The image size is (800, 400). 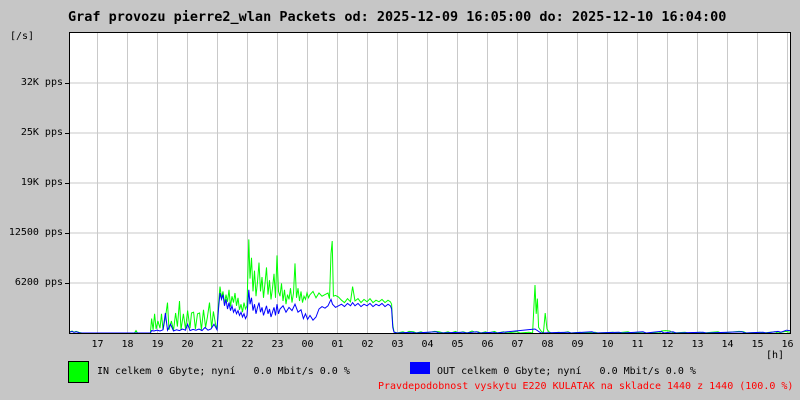 What do you see at coordinates (427, 344) in the screenshot?
I see `x-tick-label: 04` at bounding box center [427, 344].